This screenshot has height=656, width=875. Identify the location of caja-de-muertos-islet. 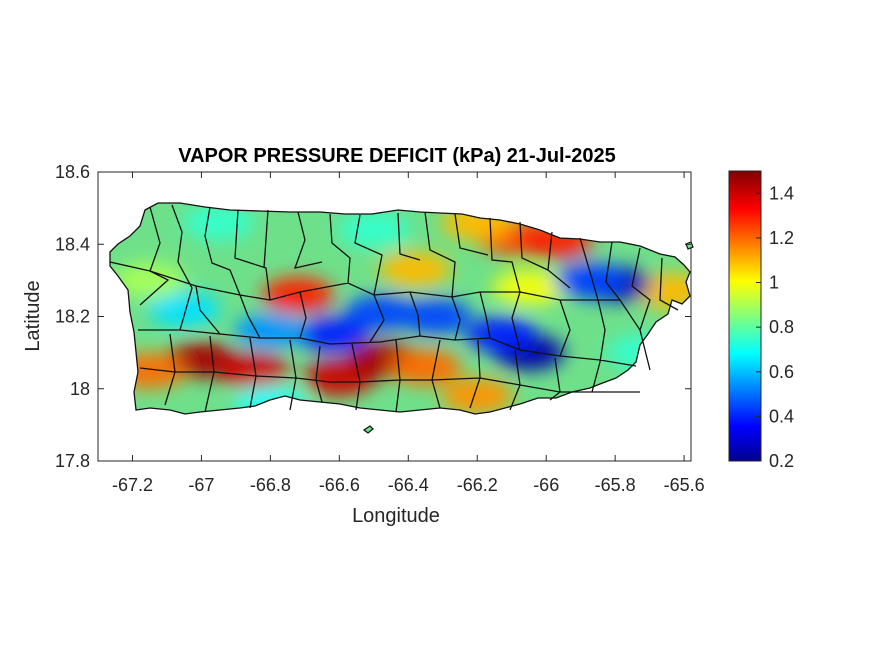
(368, 429).